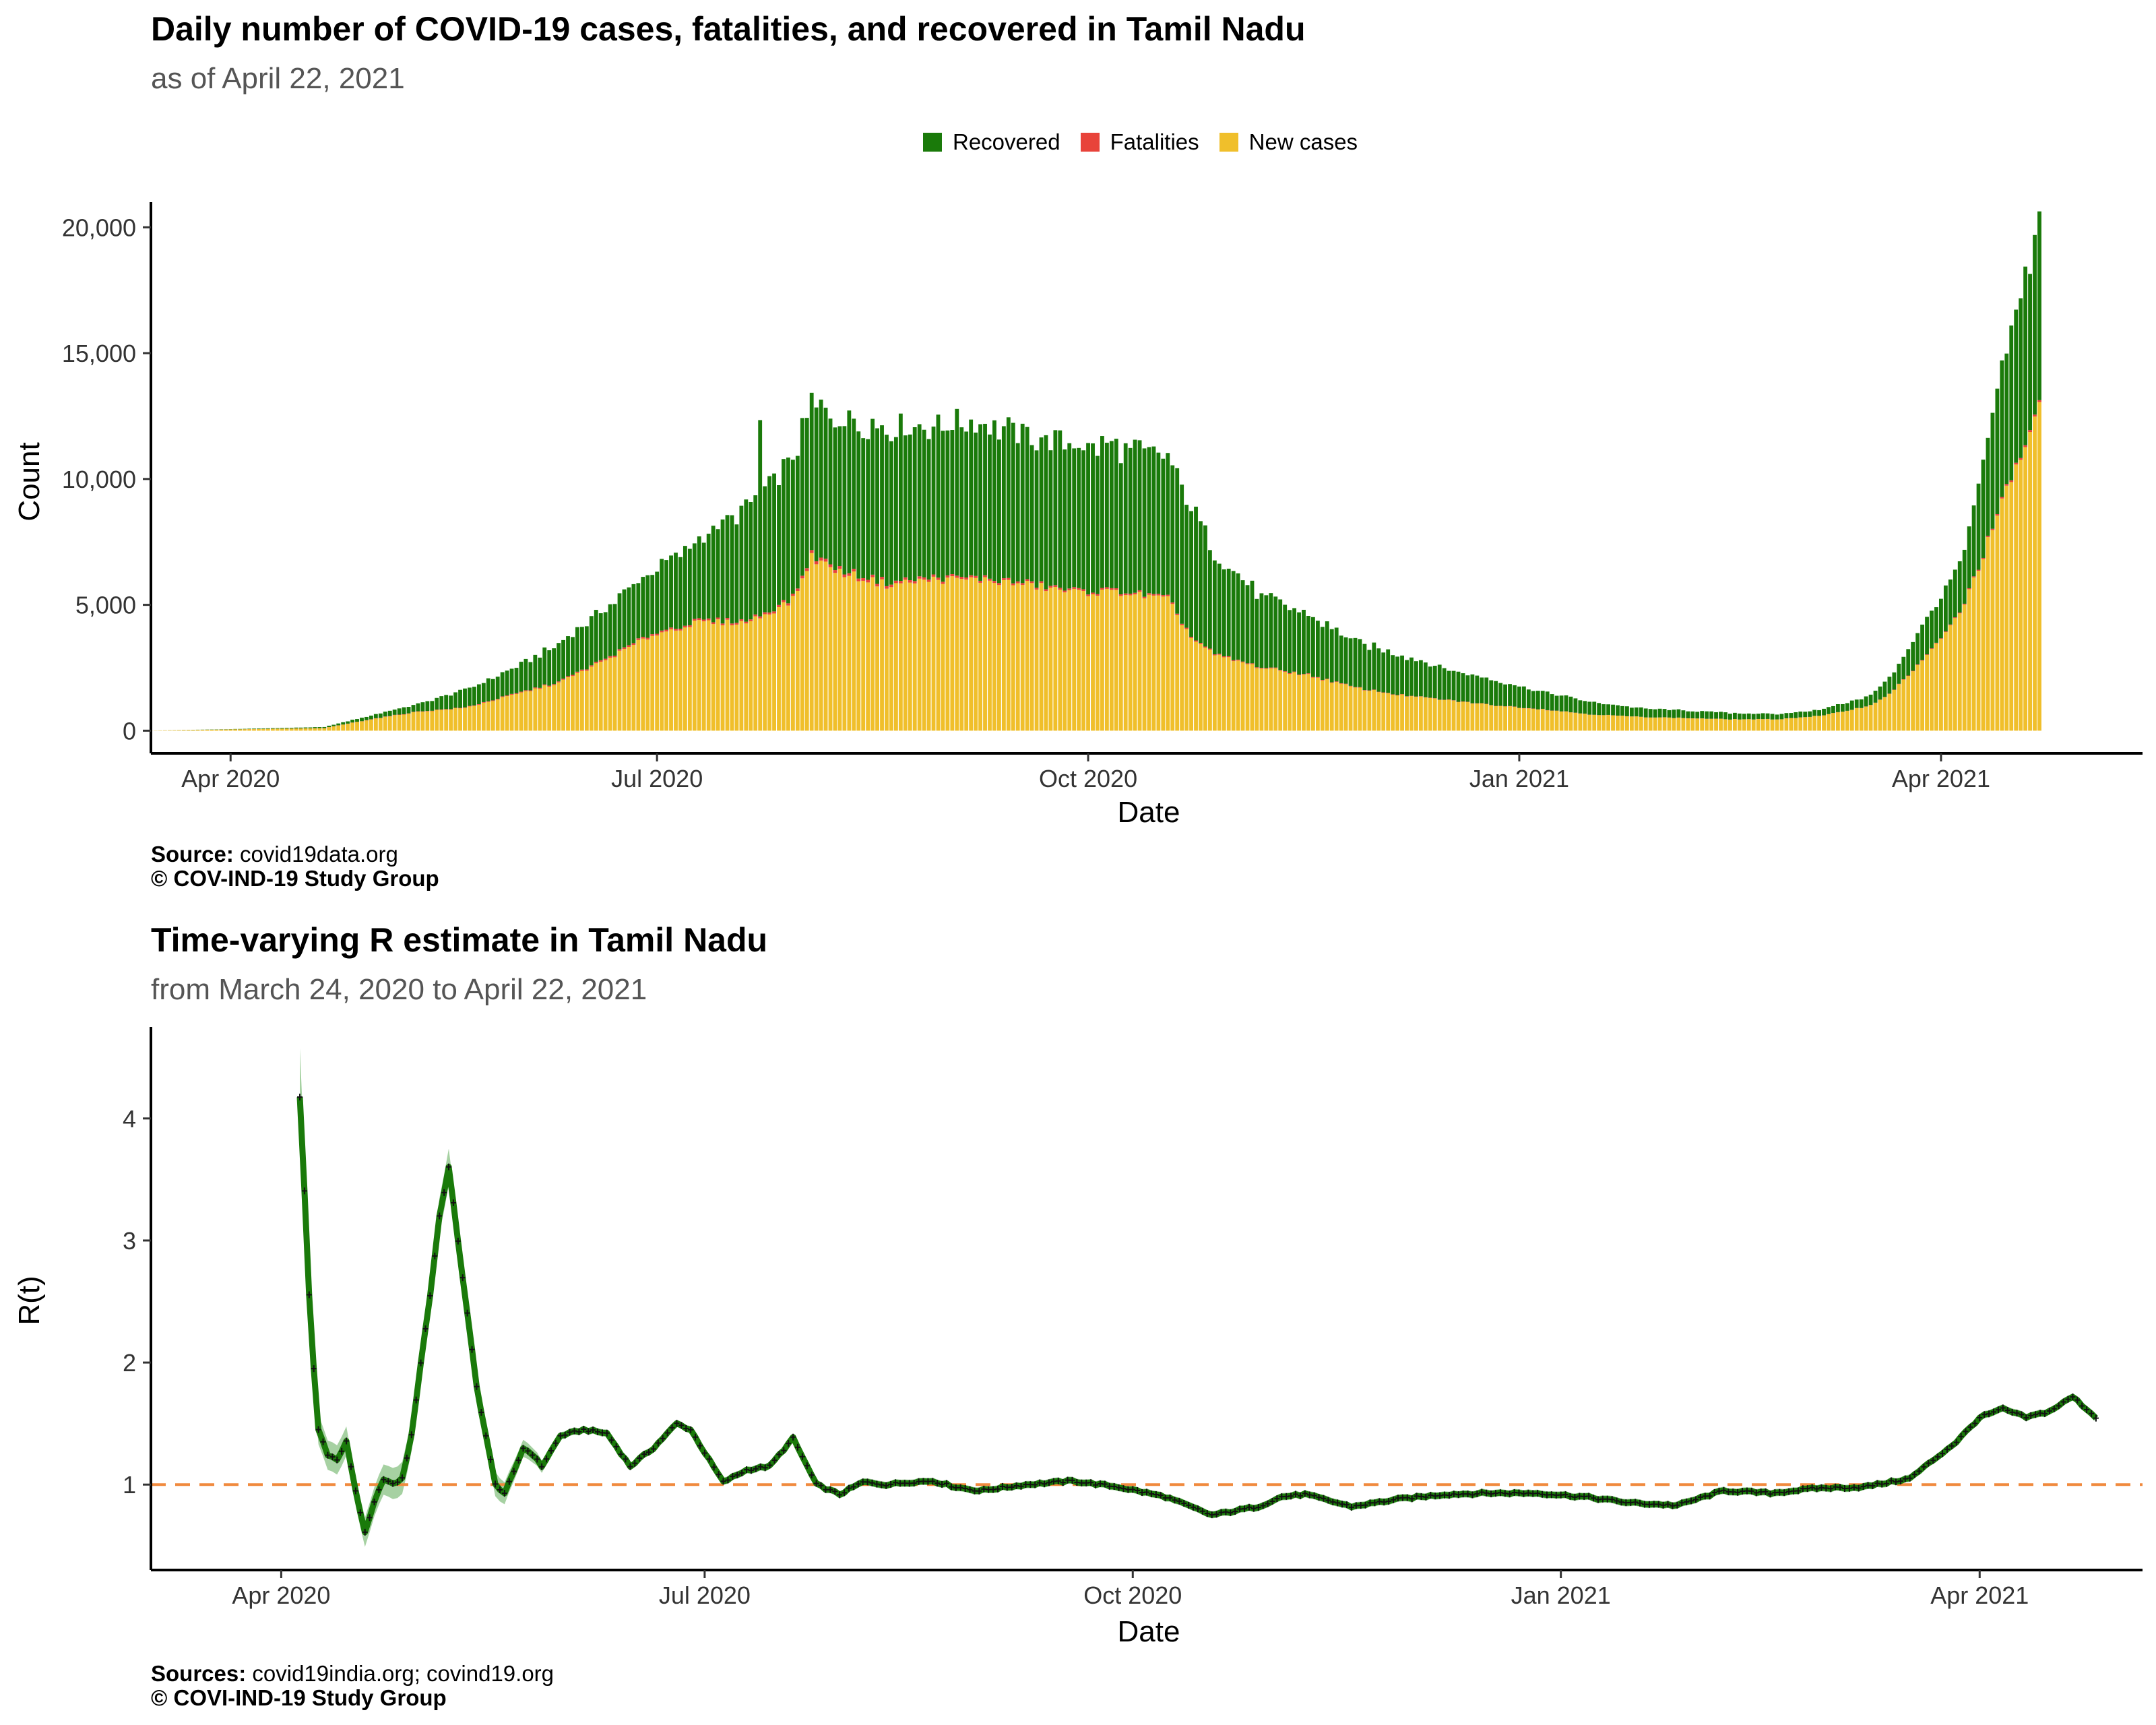 This screenshot has height=1725, width=2156. I want to click on chart2-title: Time-varying R estimate in Tamil Nadu, so click(459, 940).